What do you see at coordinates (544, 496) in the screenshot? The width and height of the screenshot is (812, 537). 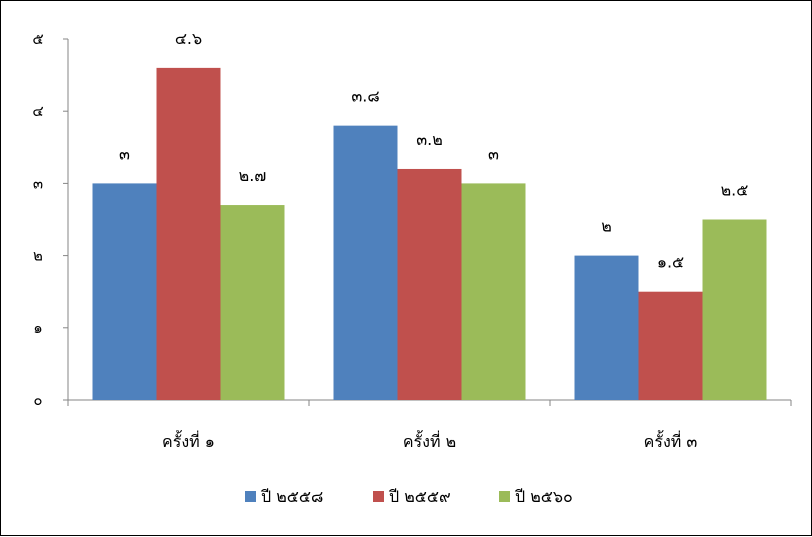 I see `legend-label: ปี ๒๕๖๐` at bounding box center [544, 496].